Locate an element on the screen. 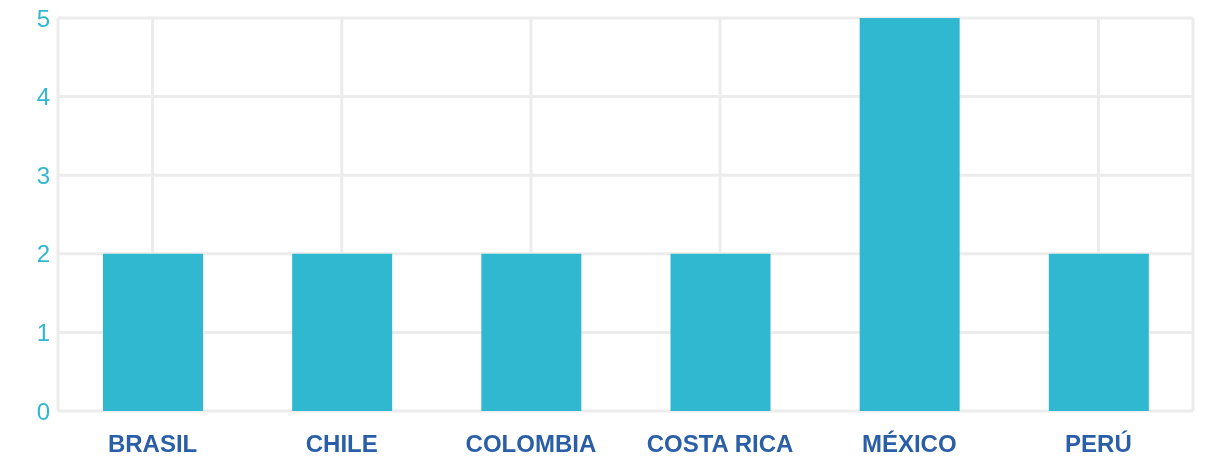 This screenshot has width=1205, height=466. y-tick-label: 1 is located at coordinates (43, 332).